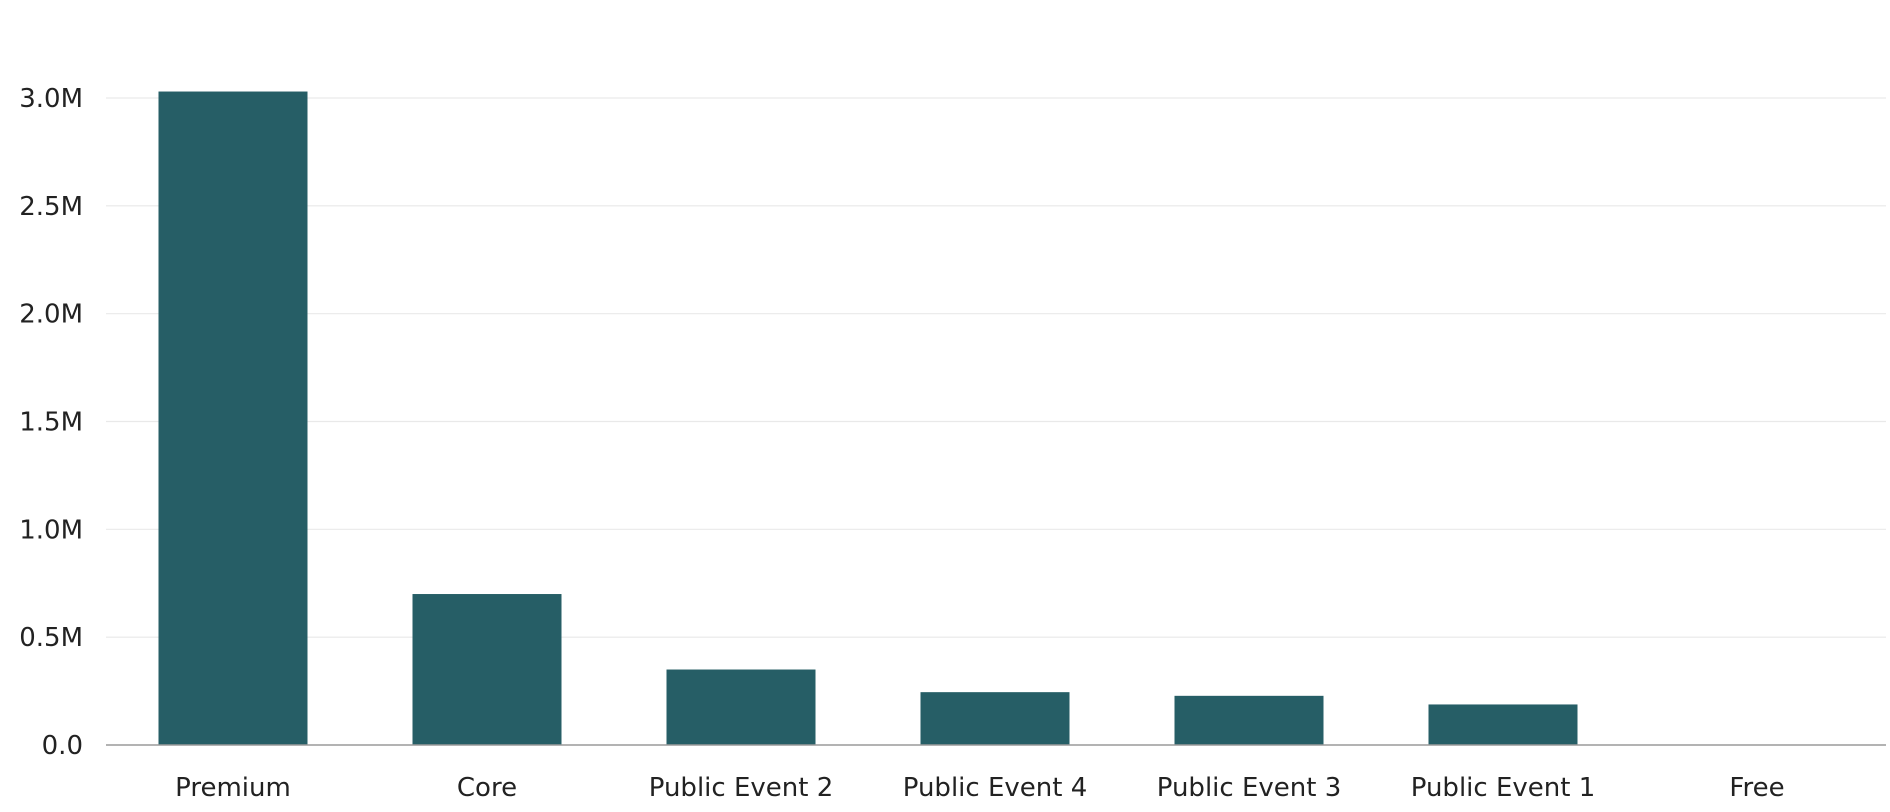 The image size is (1890, 812). Describe the element at coordinates (51, 638) in the screenshot. I see `y-tick-label: 0.5M` at that location.